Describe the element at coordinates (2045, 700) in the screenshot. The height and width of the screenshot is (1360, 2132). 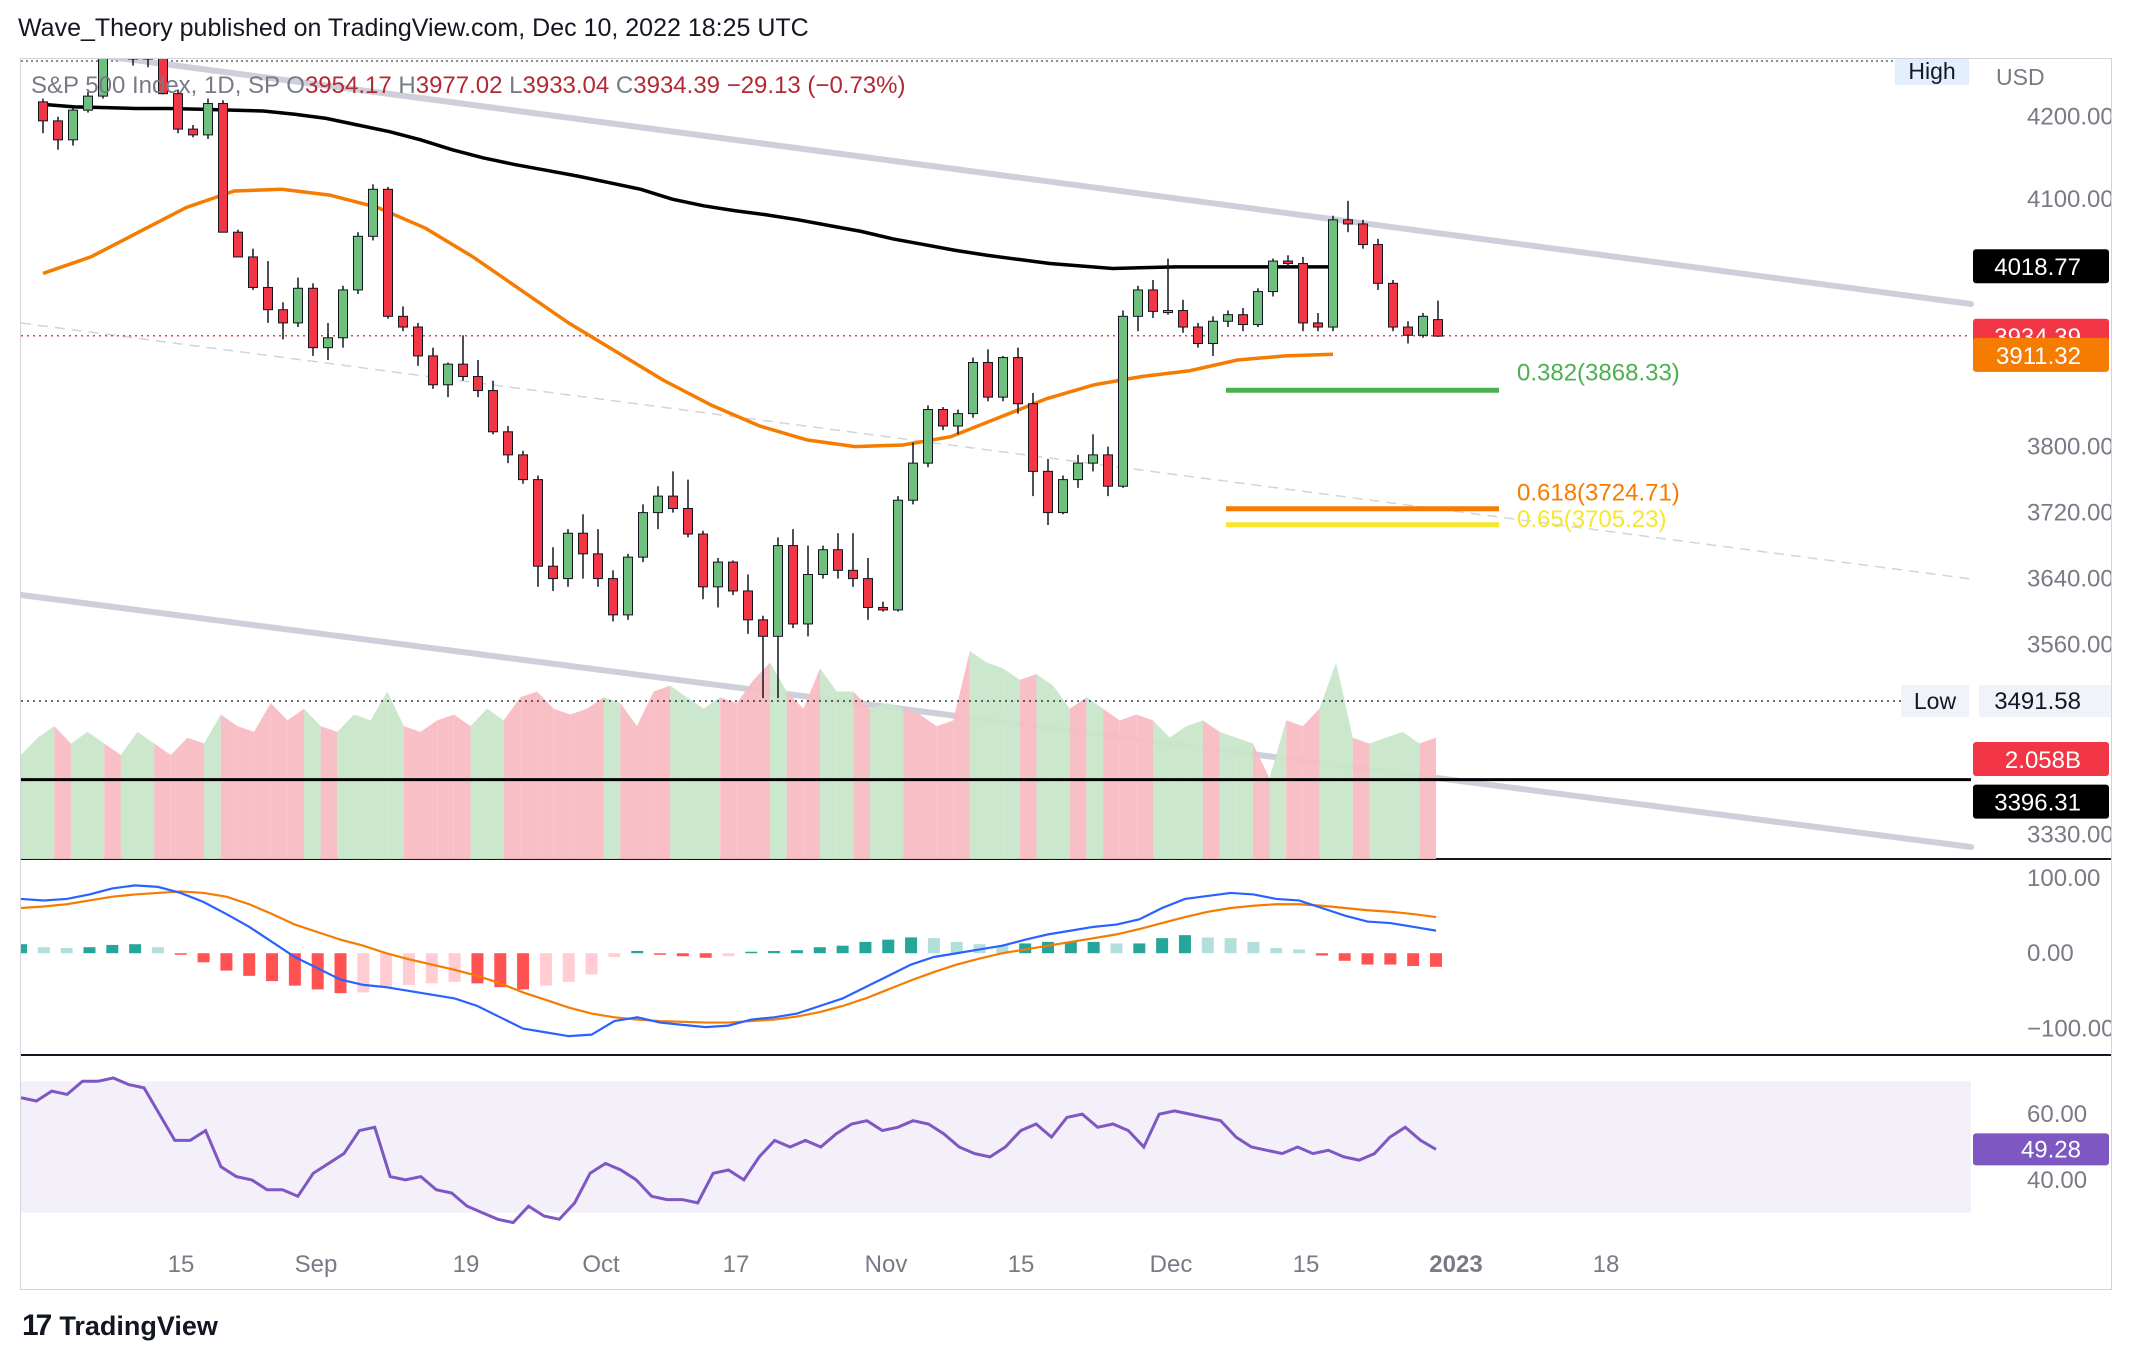
I see `low-value-badge` at that location.